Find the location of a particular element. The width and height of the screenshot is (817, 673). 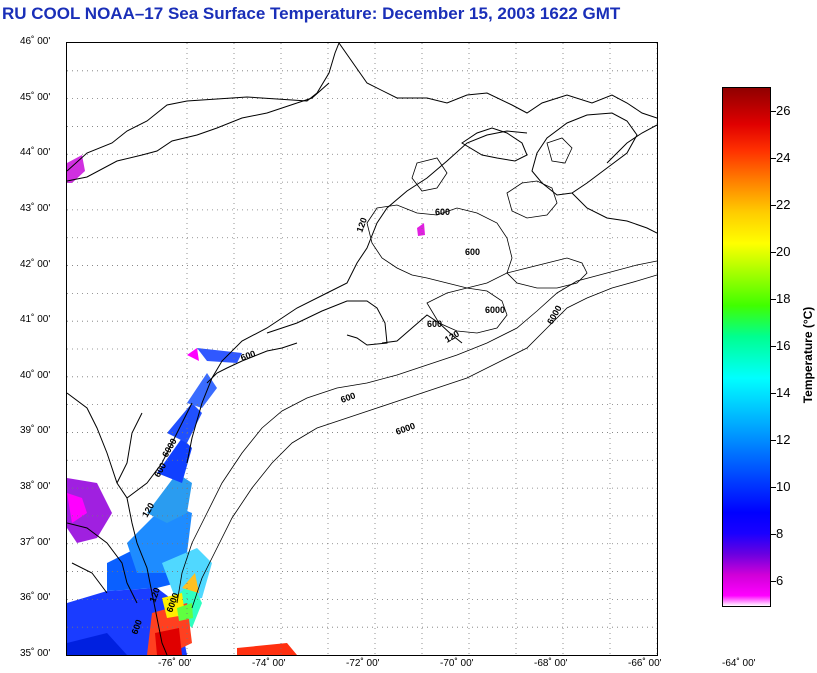

latitude-label: 39˚ 00' is located at coordinates (35, 431).